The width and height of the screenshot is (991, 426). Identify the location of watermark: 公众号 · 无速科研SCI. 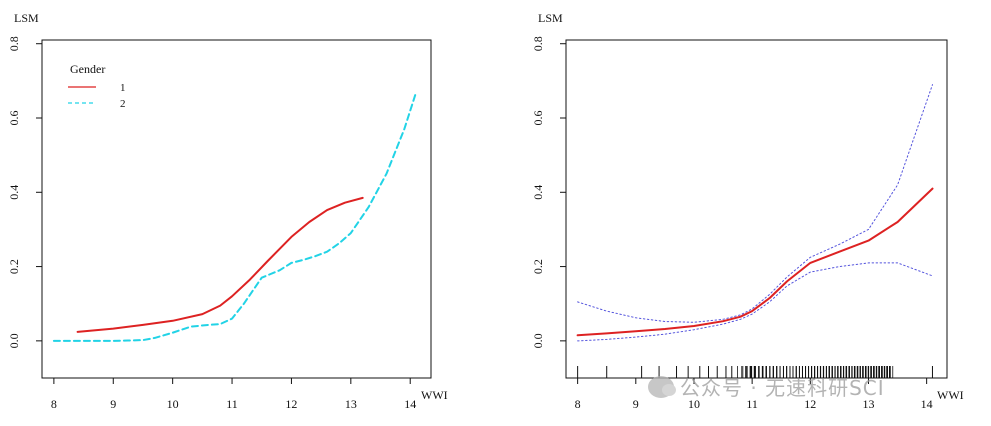
(766, 386).